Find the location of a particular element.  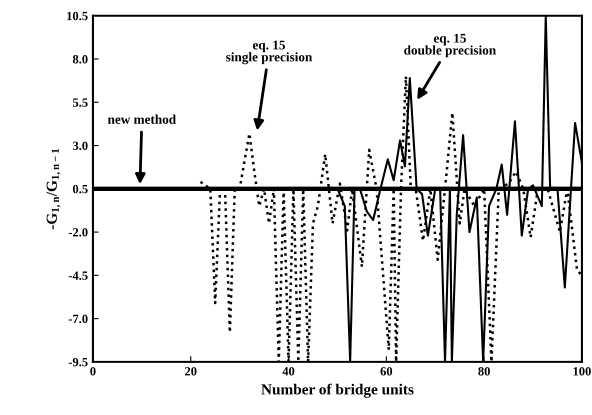

y-tick-label: 8.0 is located at coordinates (80, 59).